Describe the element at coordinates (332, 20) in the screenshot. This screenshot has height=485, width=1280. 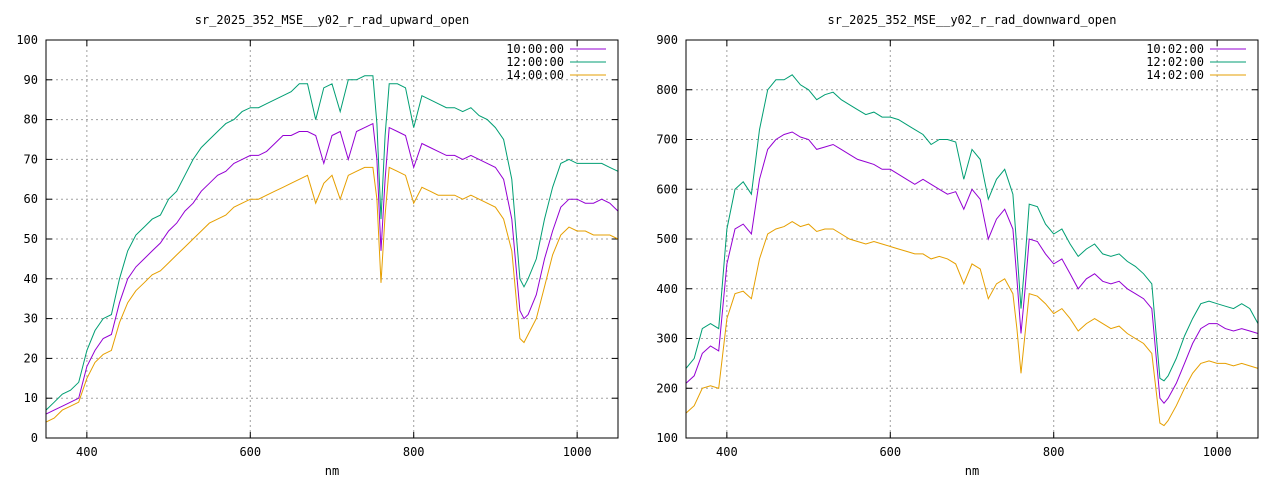
I see `chart-title: sr_2025_352_MSE__y02_r_rad_upward_open` at that location.